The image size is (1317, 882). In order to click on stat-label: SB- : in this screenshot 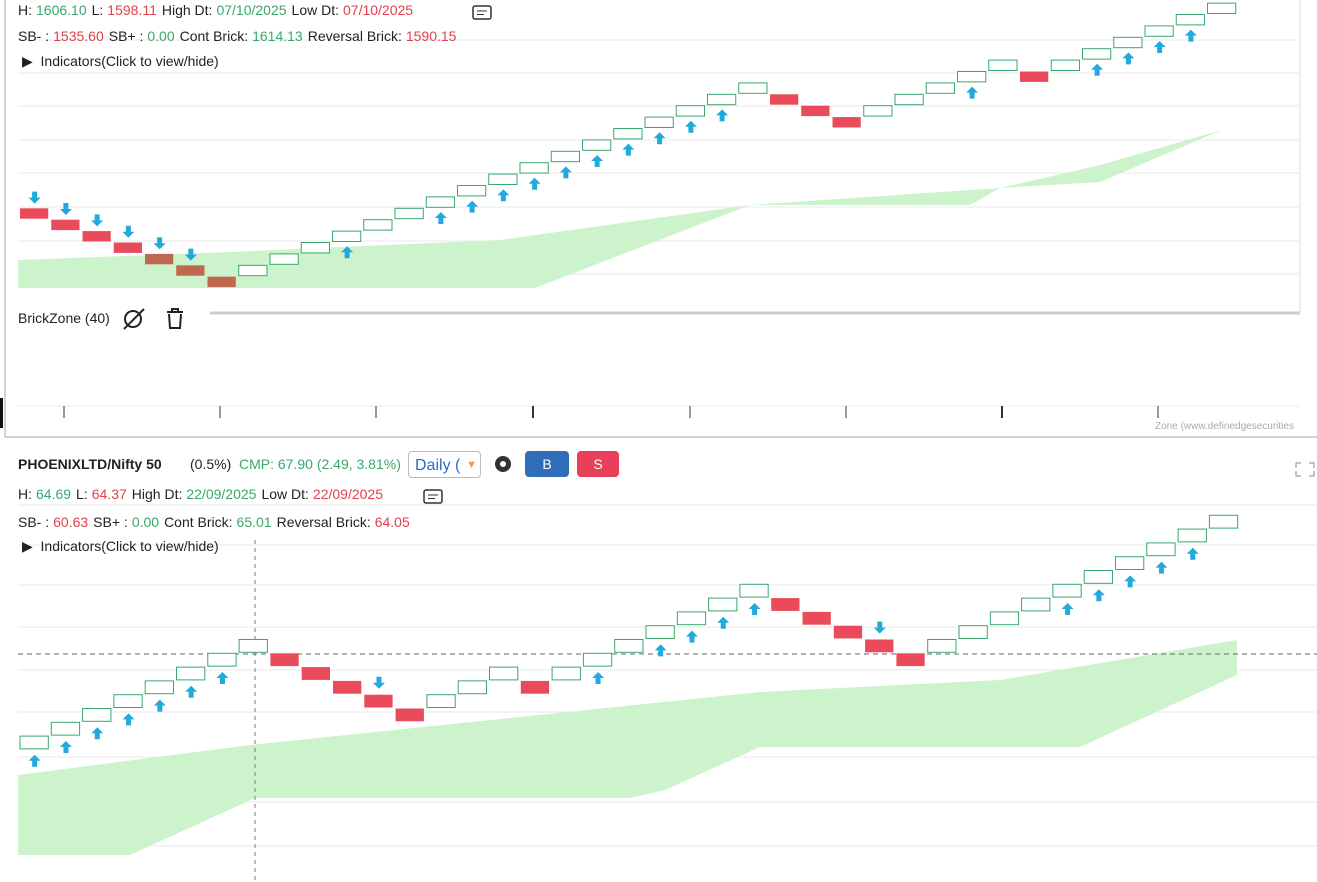, I will do `click(34, 522)`.